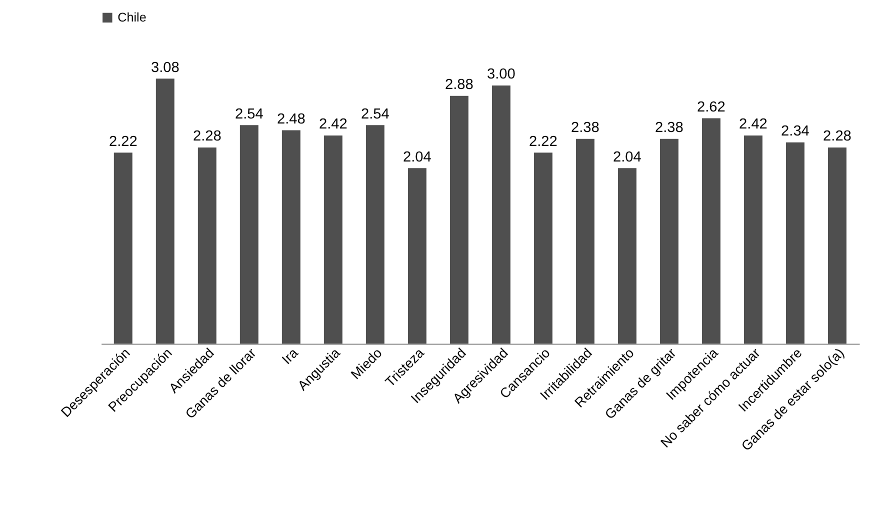 The image size is (869, 528). Describe the element at coordinates (459, 85) in the screenshot. I see `data-label: 2.88` at that location.